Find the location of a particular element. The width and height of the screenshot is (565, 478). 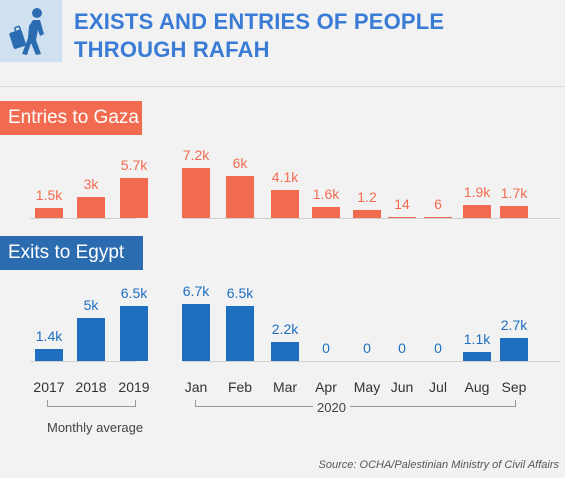

entry-bar-apr is located at coordinates (326, 212).